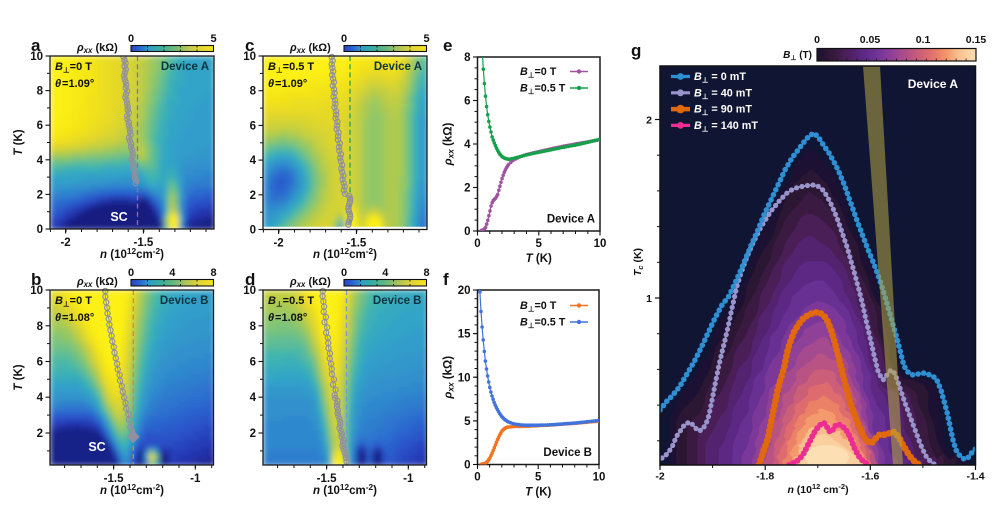 The width and height of the screenshot is (1001, 516). I want to click on svg-text: 15, so click(464, 335).